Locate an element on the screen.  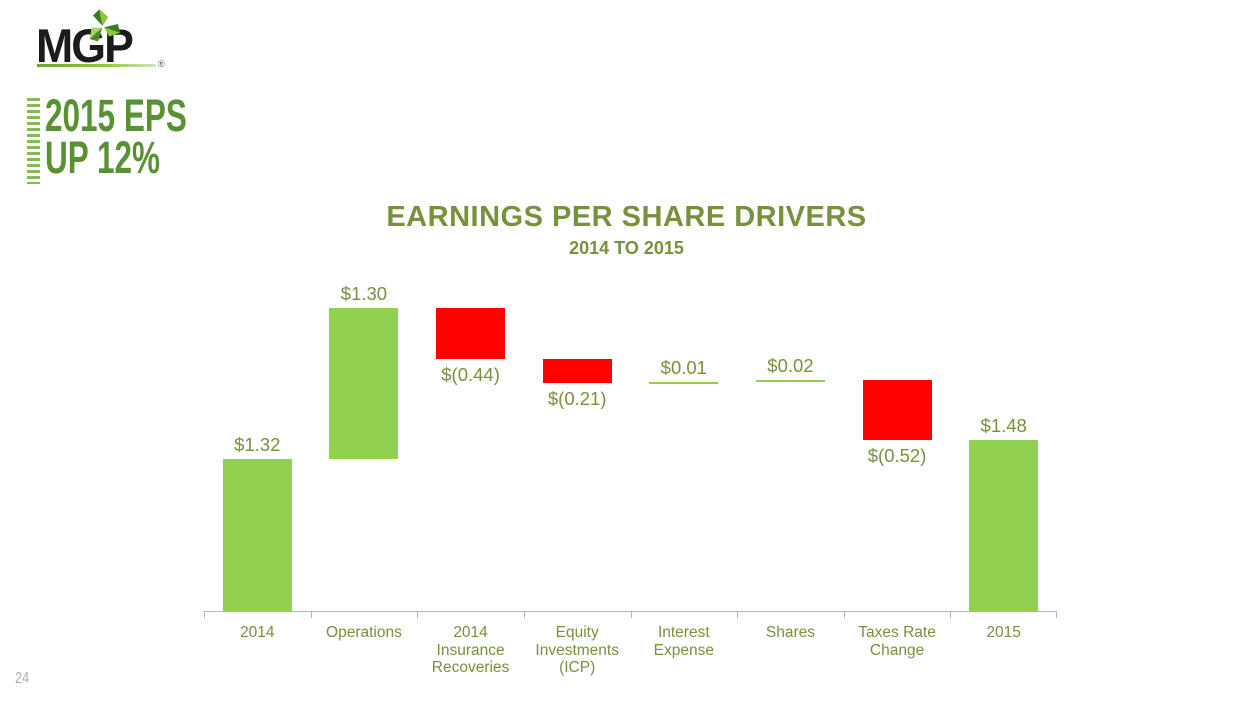
registered-trademark-symbol: ® is located at coordinates (161, 64).